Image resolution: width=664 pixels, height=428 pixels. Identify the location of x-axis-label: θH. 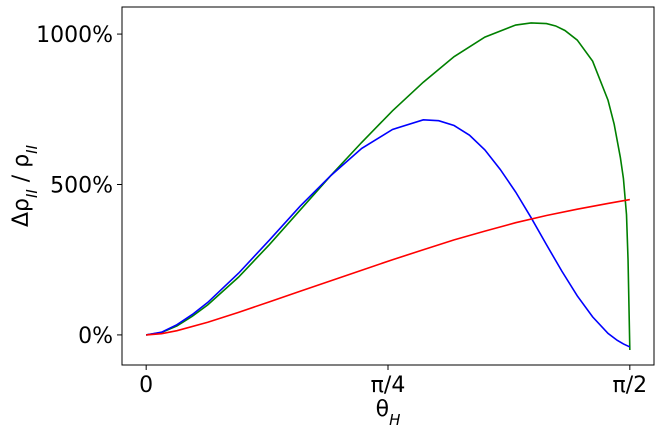
(388, 412).